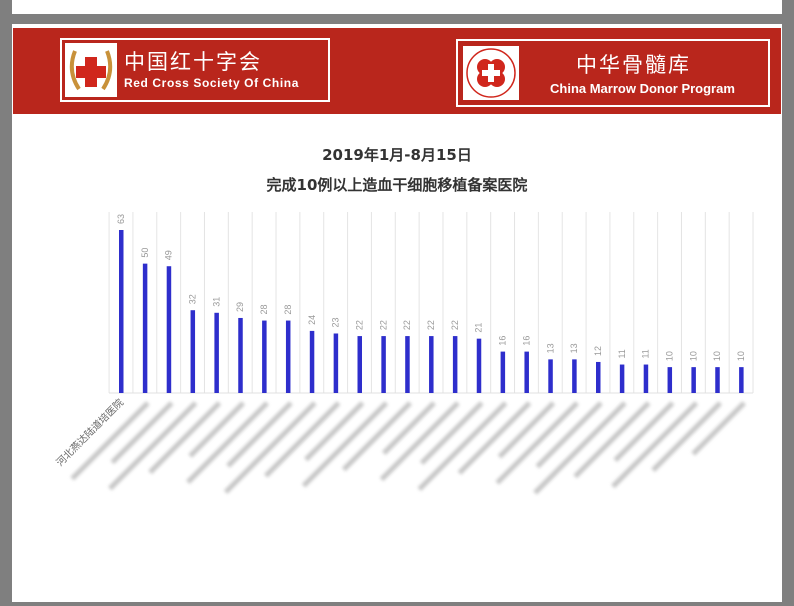 The width and height of the screenshot is (794, 606). I want to click on data-label: 50, so click(145, 253).